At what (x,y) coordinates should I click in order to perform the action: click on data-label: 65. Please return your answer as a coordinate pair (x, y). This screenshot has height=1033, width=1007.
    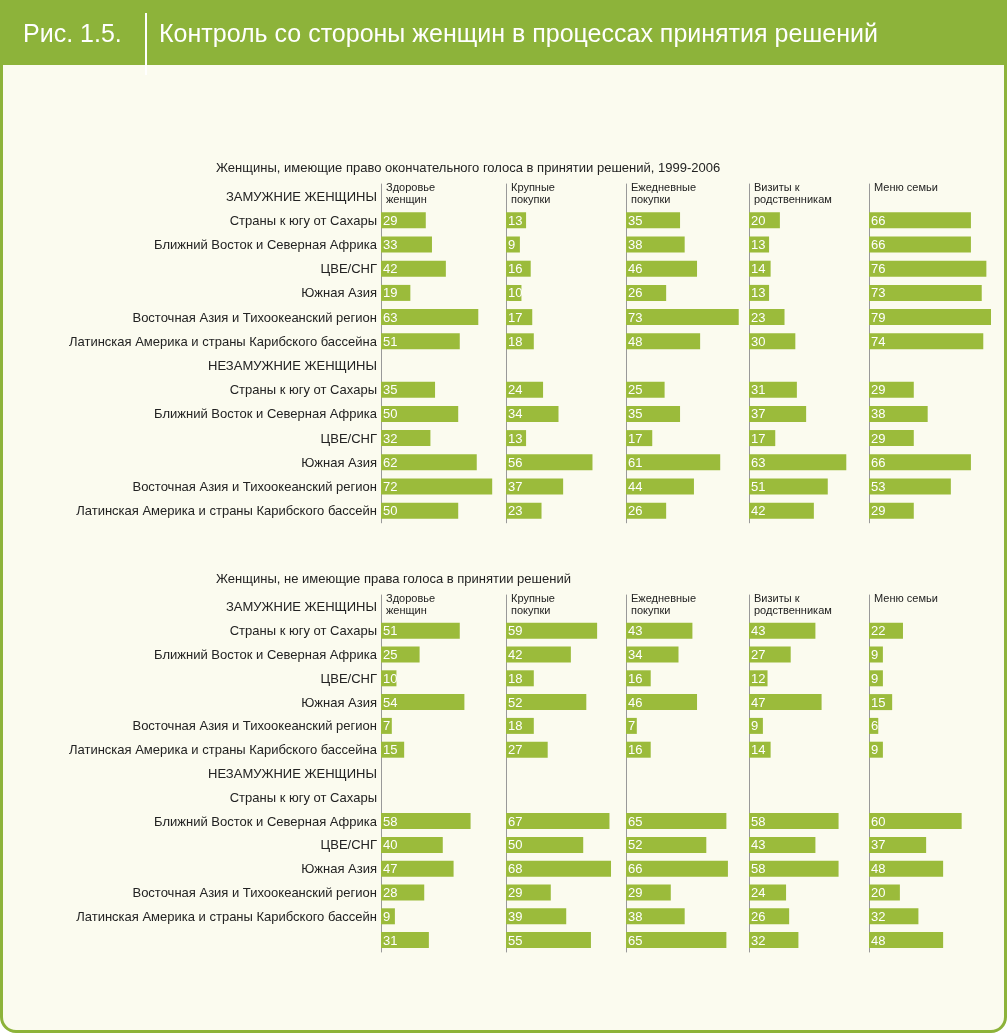
    Looking at the image, I should click on (635, 821).